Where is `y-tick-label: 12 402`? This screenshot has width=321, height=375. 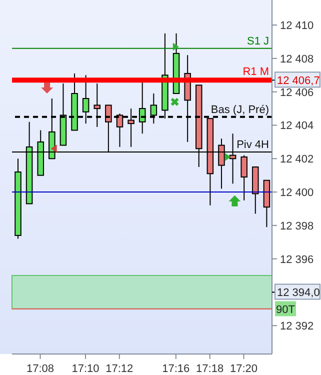 y-tick-label: 12 402 is located at coordinates (297, 160).